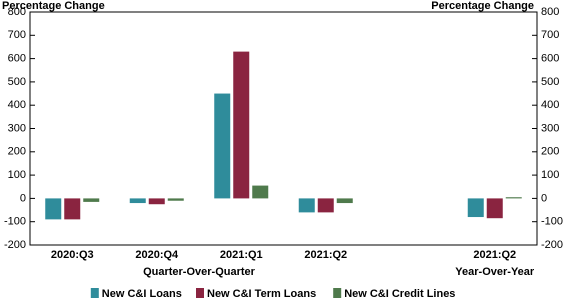 The width and height of the screenshot is (566, 300). What do you see at coordinates (550, 128) in the screenshot?
I see `y2-tick-label: 300` at bounding box center [550, 128].